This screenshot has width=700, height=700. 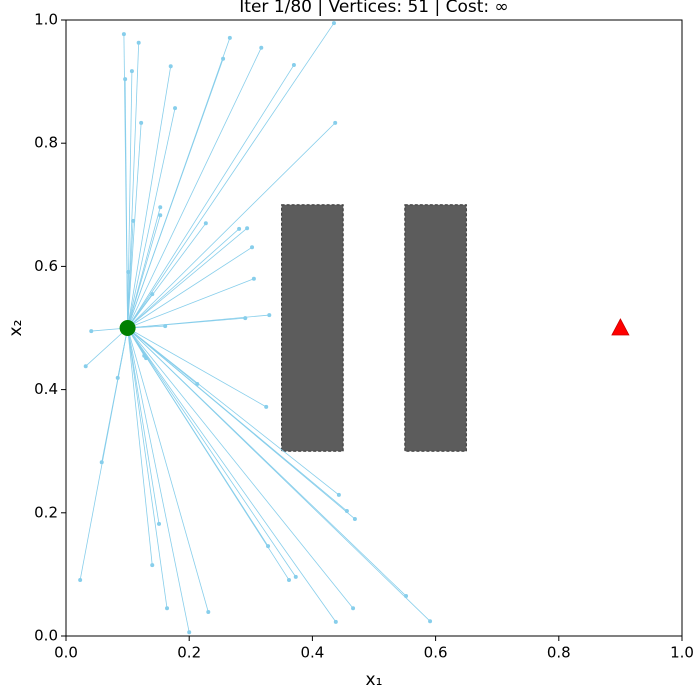 I want to click on x-tick-label: 1.0, so click(x=682, y=653).